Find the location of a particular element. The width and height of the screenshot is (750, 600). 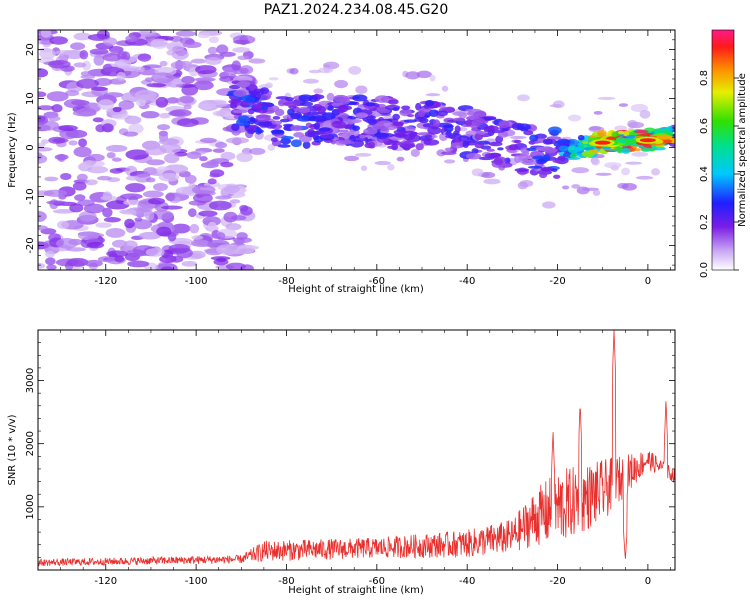

colorbar-tick-label: 0.6 is located at coordinates (704, 126).